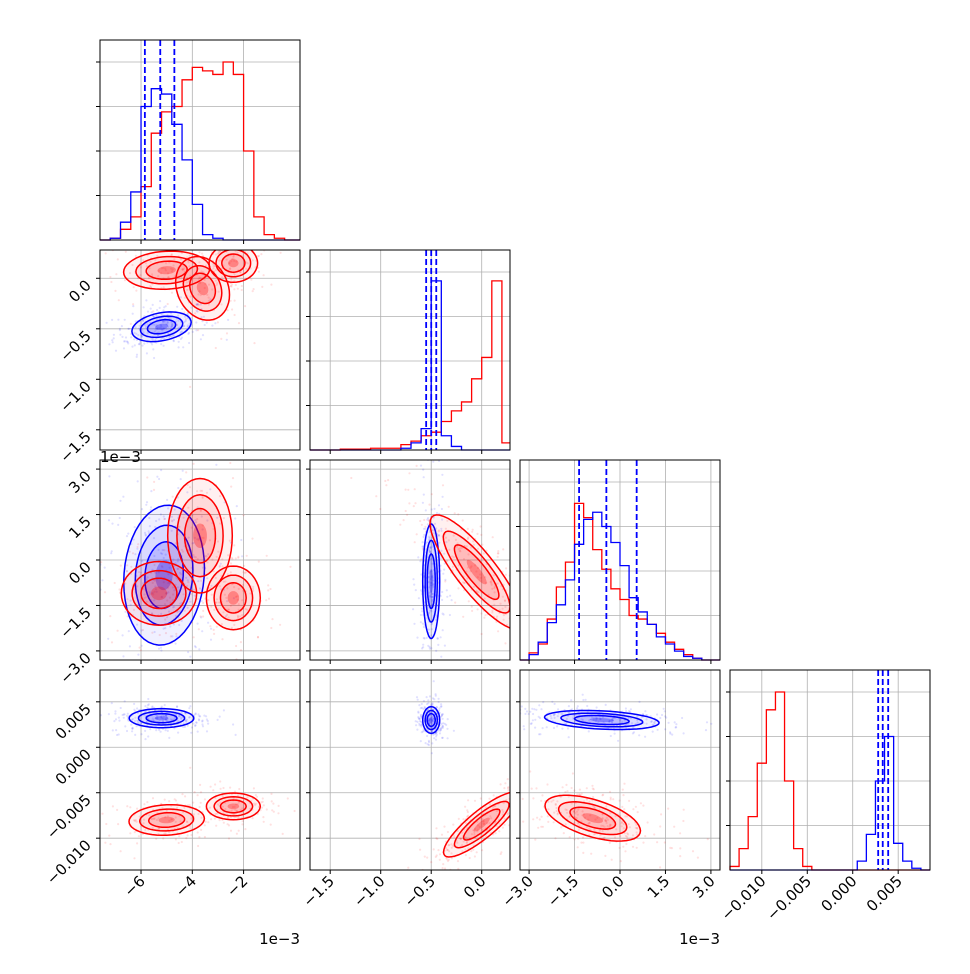 This screenshot has height=974, width=970. I want to click on panel-frame, so click(200, 770).